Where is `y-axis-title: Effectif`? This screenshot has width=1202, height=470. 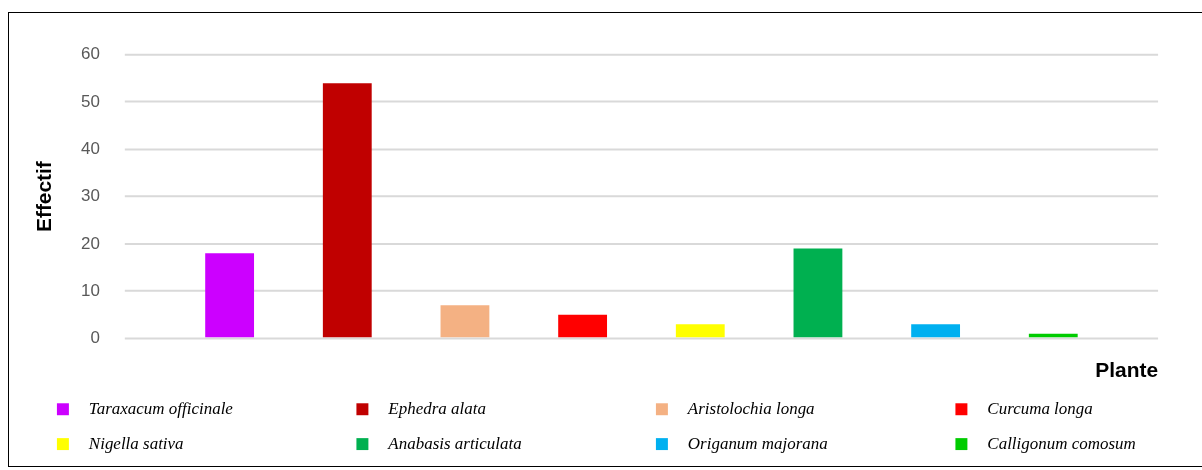
y-axis-title: Effectif is located at coordinates (44, 196).